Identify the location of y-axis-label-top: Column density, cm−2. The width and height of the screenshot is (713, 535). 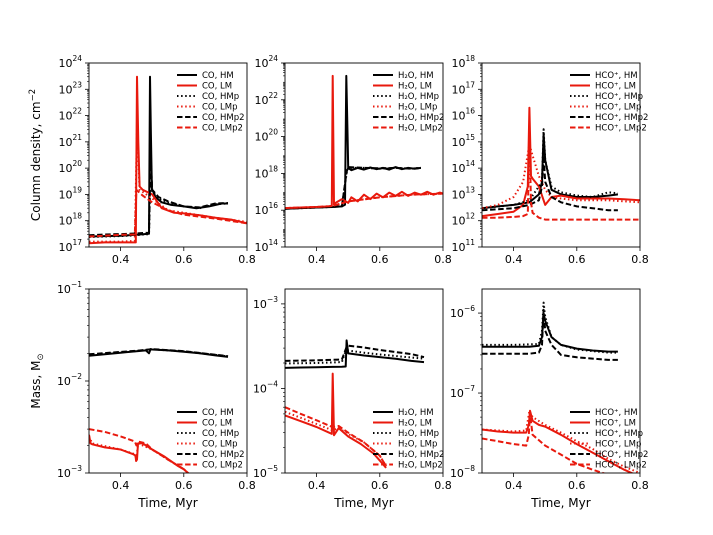
(35, 155).